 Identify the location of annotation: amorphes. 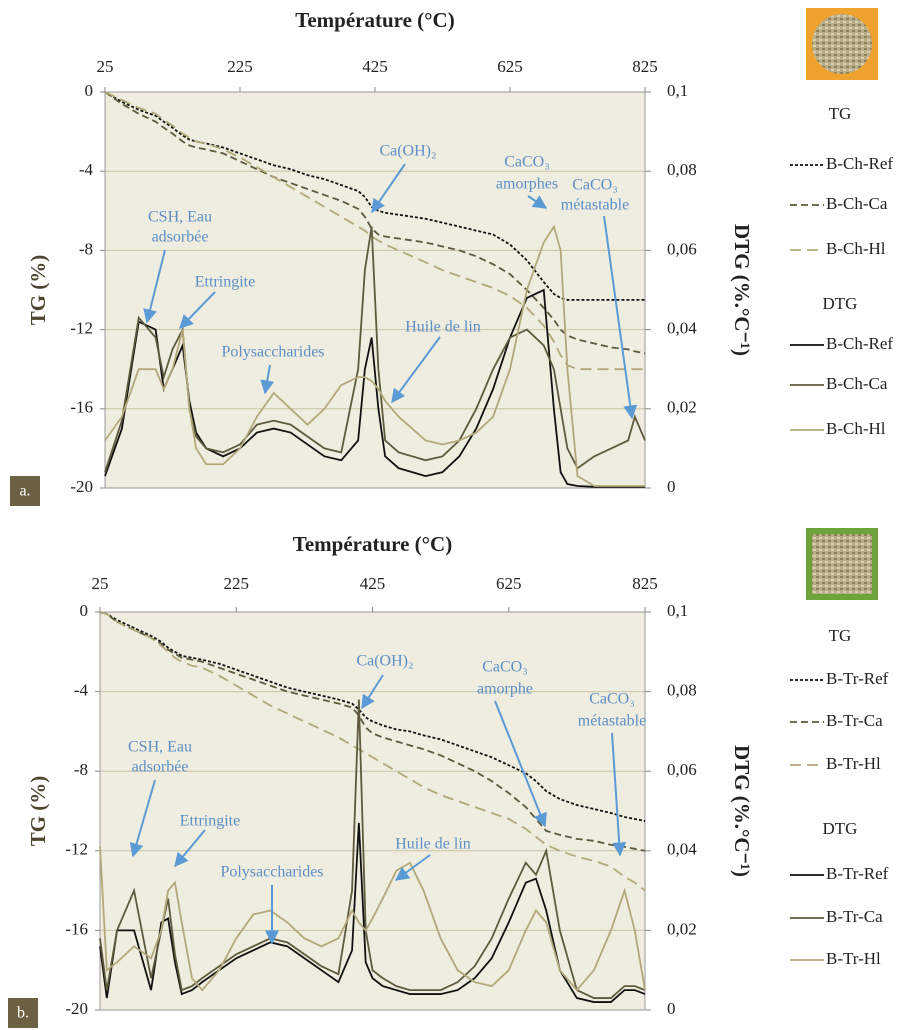
(527, 184).